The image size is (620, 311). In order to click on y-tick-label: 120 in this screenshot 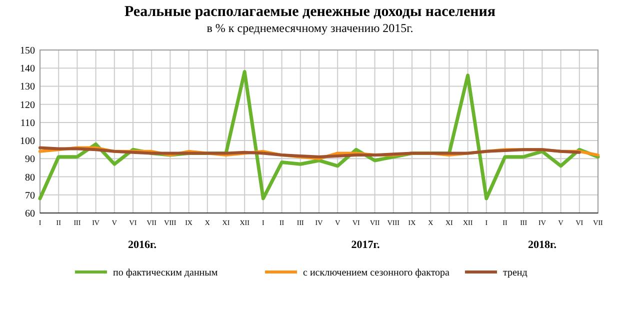, I will do `click(27, 105)`.